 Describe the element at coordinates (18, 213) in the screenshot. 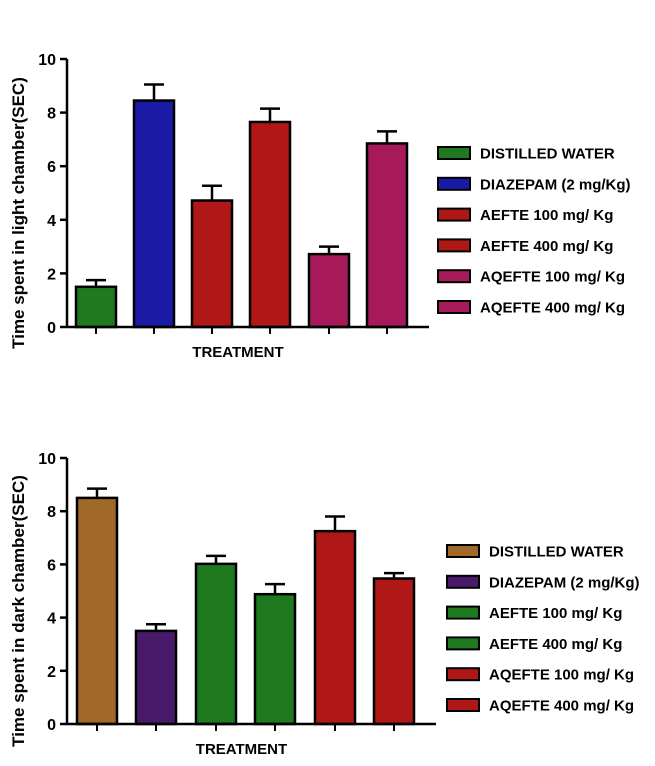

I see `y-axis-label: Time spent in light chamber(SEC)` at that location.